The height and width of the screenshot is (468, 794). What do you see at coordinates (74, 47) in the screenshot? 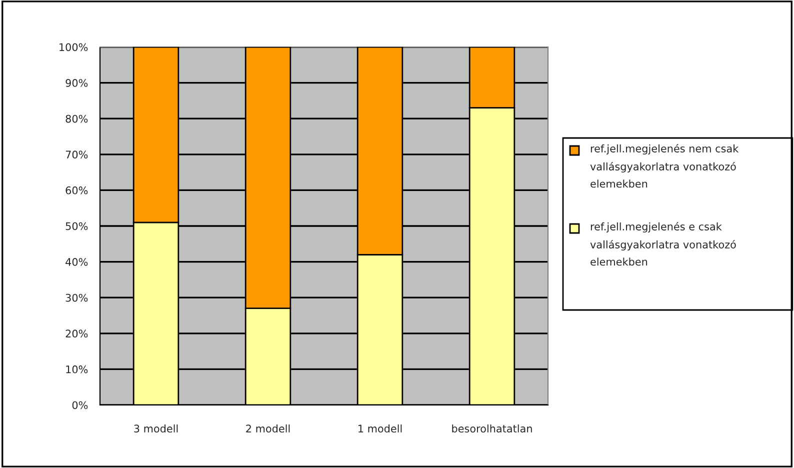
I see `y-tick-label: 100%` at bounding box center [74, 47].